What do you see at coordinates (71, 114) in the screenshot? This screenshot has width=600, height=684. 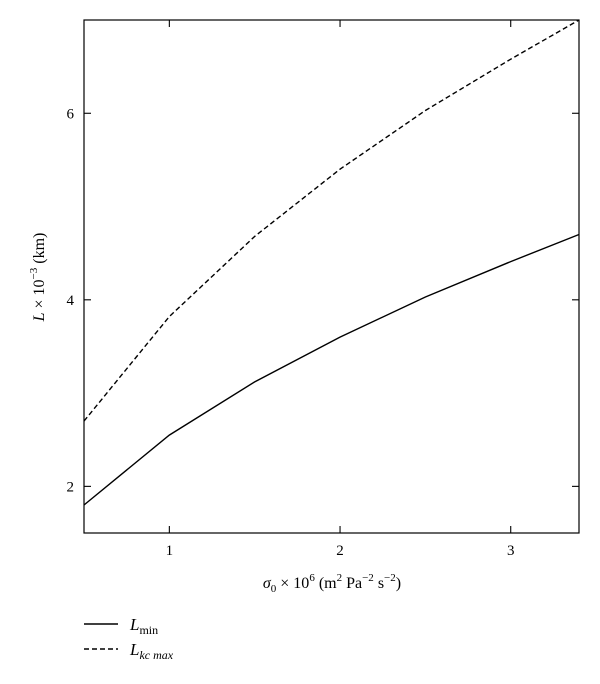 I see `y-tick-label: 6` at bounding box center [71, 114].